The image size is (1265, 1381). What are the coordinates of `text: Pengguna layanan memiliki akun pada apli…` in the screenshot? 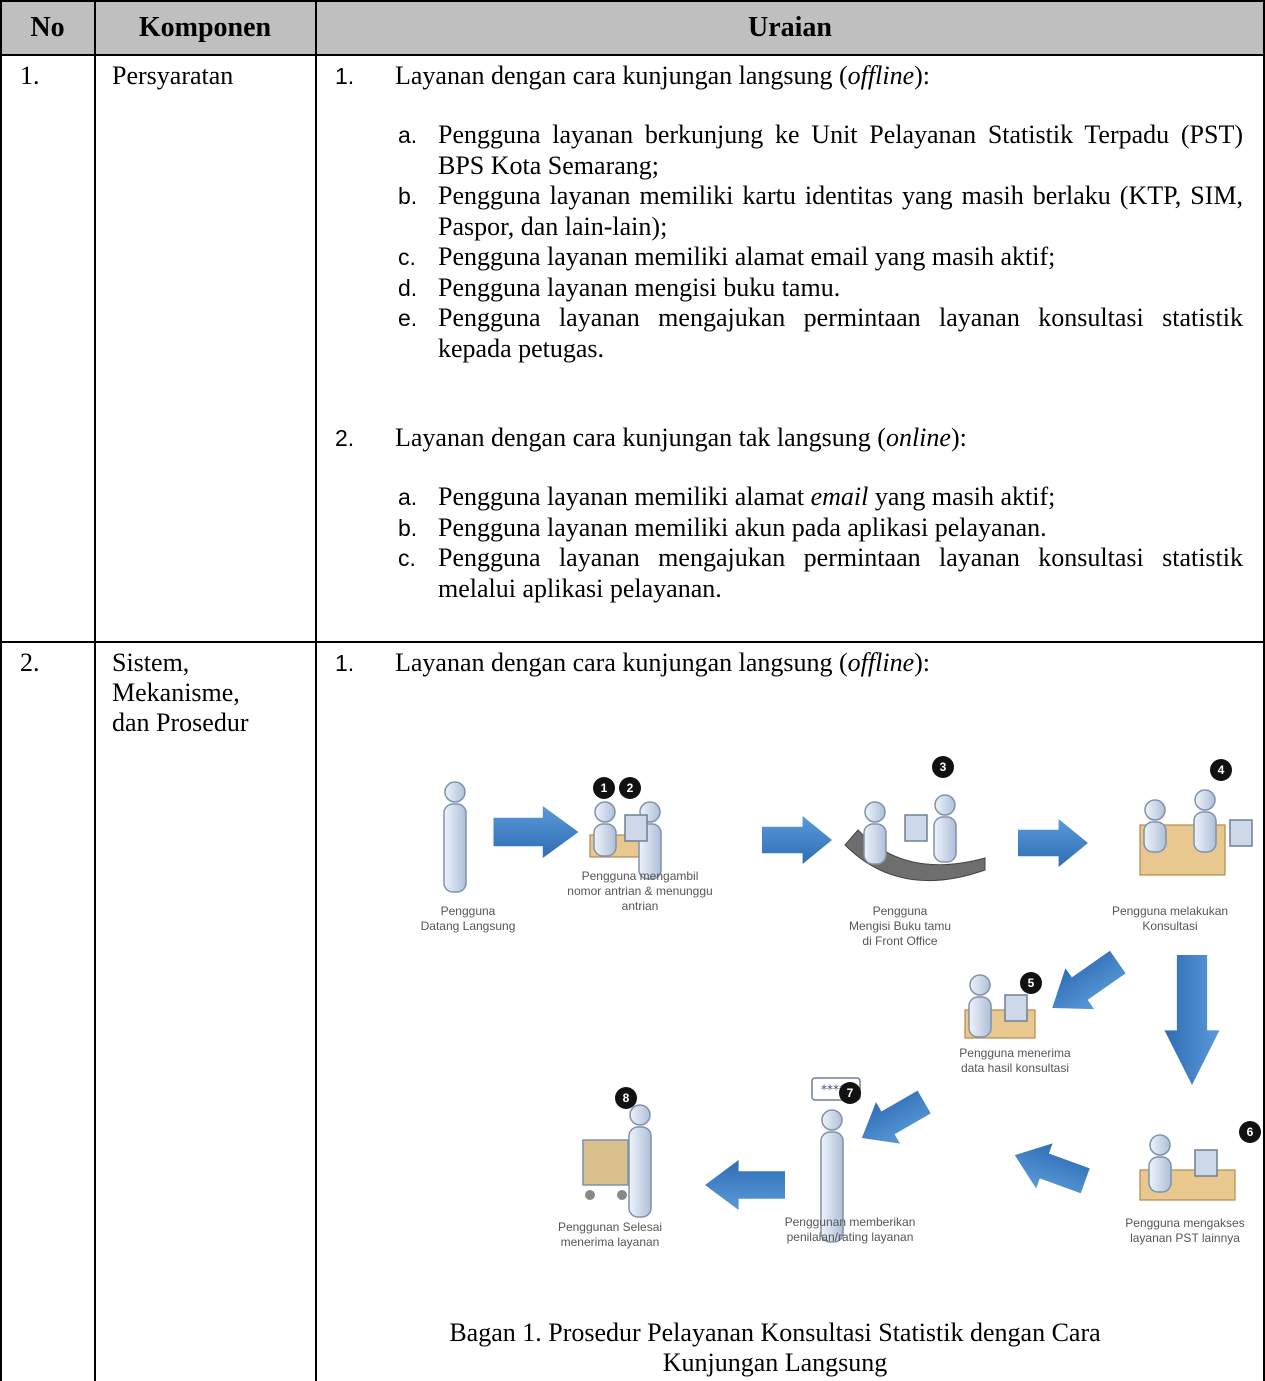 It's located at (742, 527).